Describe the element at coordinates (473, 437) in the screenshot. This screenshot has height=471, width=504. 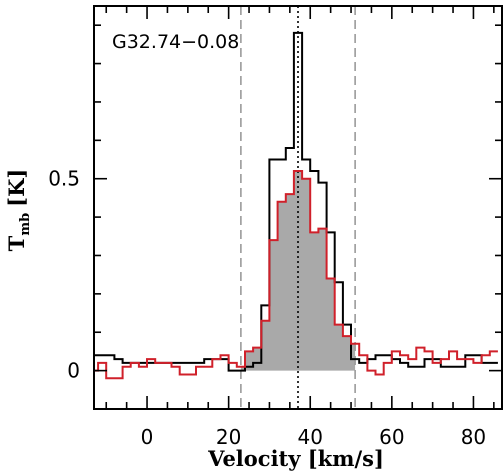
I see `x-tick-label: 80` at that location.